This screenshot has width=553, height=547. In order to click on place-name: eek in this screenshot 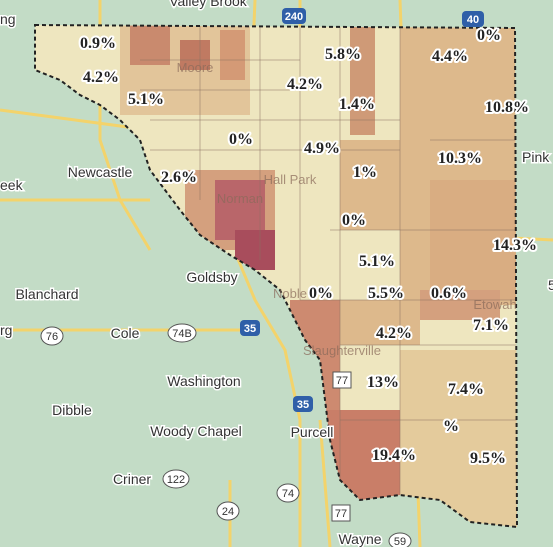, I will do `click(12, 185)`.